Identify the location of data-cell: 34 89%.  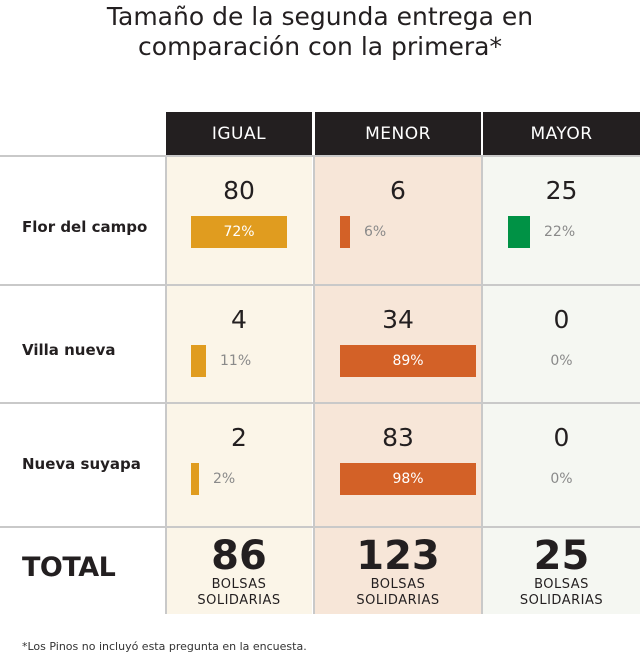
(398, 344).